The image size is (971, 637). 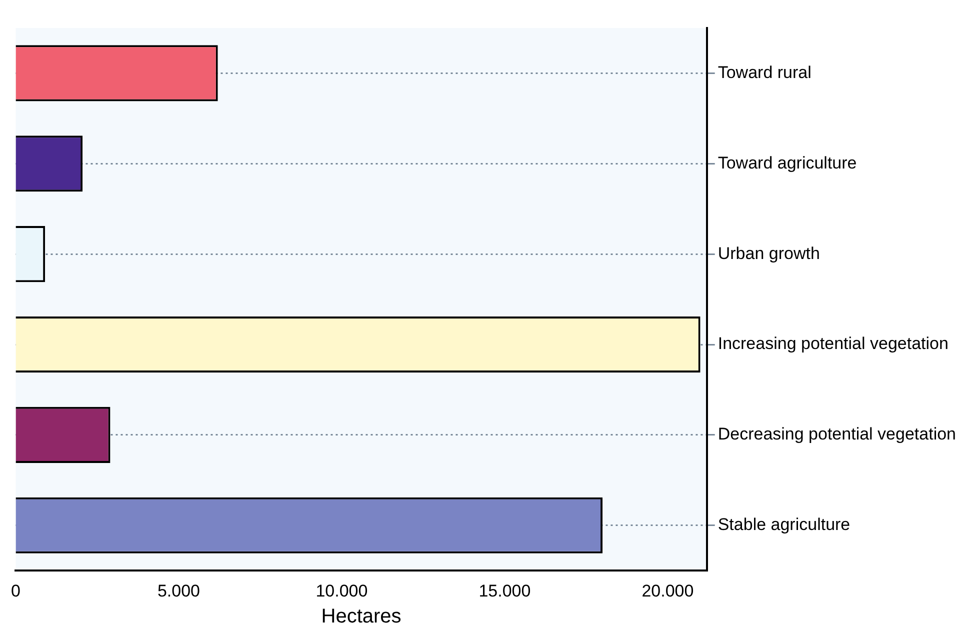 I want to click on x-tick-label: 20.000, so click(x=668, y=590).